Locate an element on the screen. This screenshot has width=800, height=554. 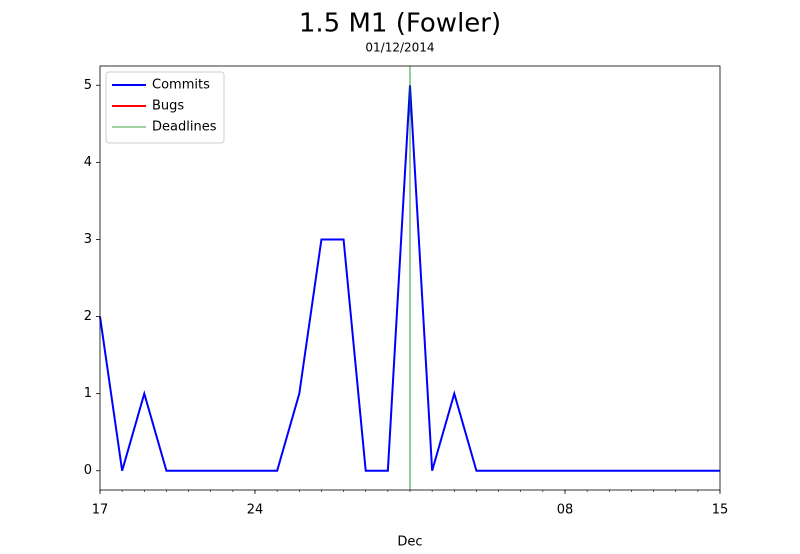
x-tick-label: 08 is located at coordinates (565, 510).